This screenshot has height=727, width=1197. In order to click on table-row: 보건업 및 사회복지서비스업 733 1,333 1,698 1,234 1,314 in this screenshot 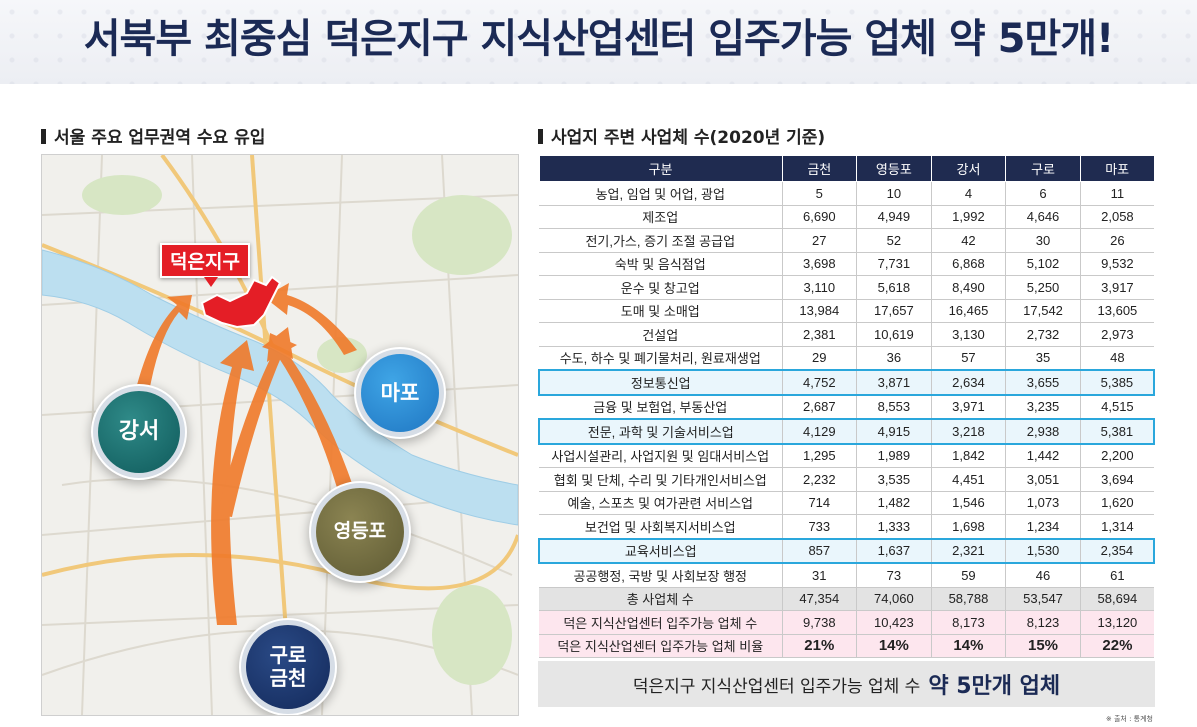, I will do `click(846, 526)`.